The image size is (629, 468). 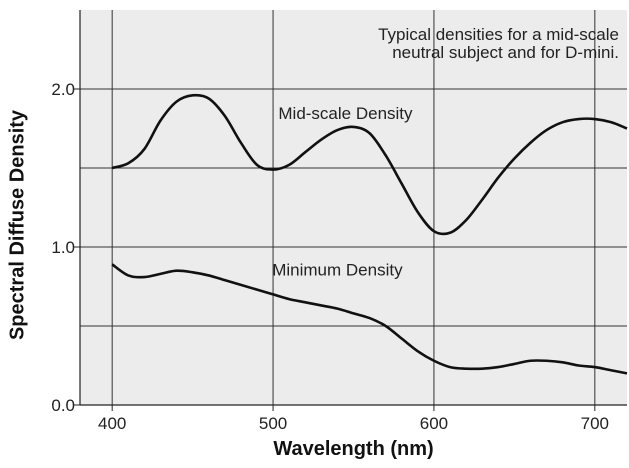 I want to click on y-tick-label: 0.0, so click(x=63, y=405).